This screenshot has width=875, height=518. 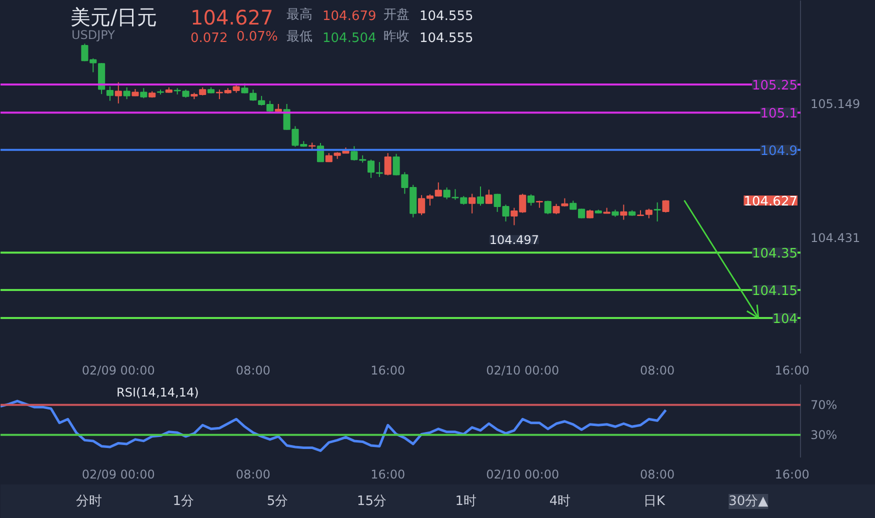 I want to click on chart-title: RSI(14,14,14), so click(x=157, y=393).